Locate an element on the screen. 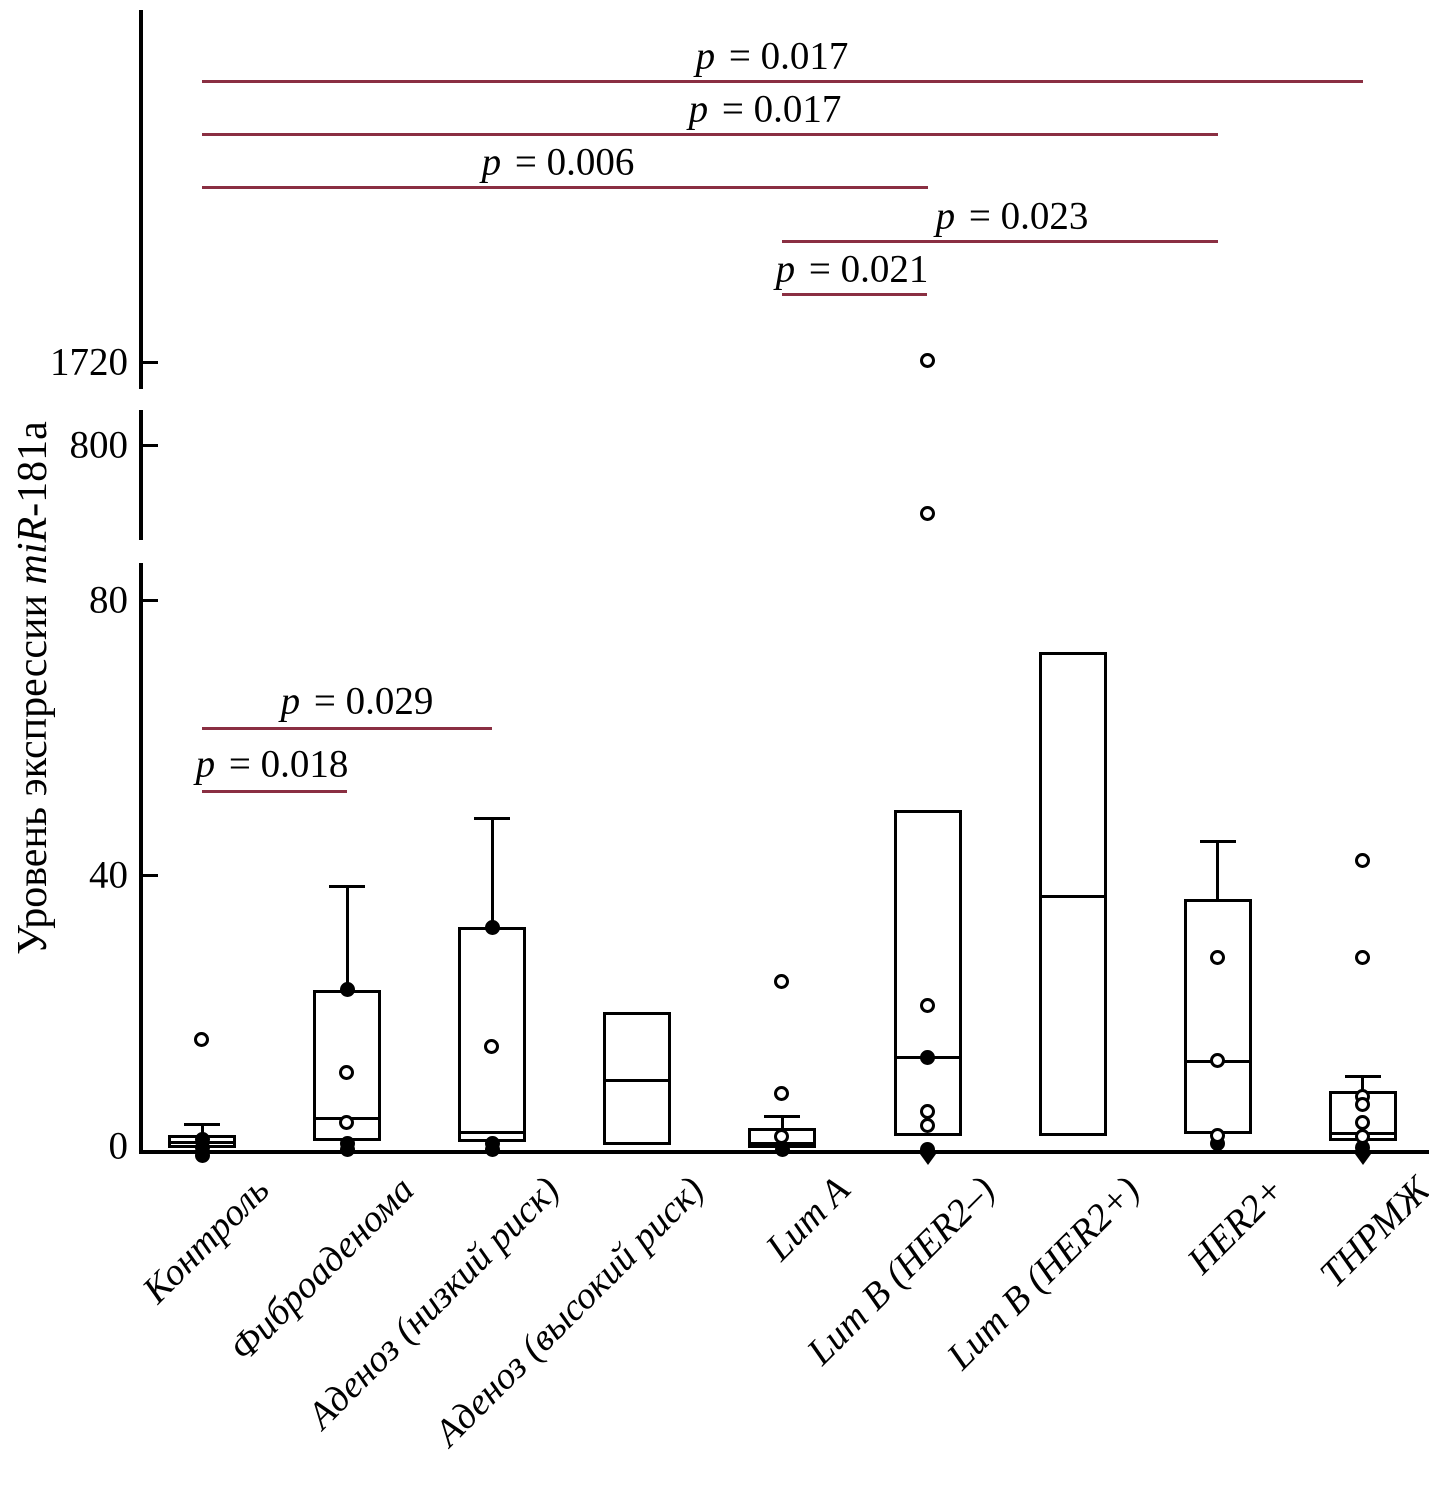  y-axis-title: Уровень экспрессии miR-181a is located at coordinates (33, 688).